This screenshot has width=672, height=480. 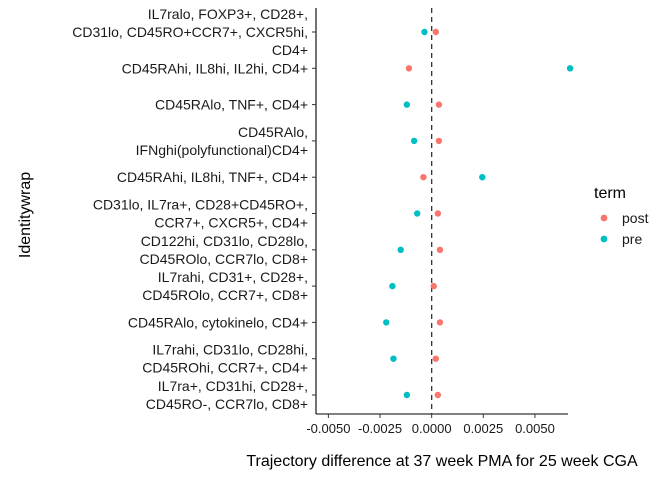 What do you see at coordinates (215, 68) in the screenshot?
I see `y-tick-label: CD45RAhi, IL8hi, IL2hi, CD4+` at bounding box center [215, 68].